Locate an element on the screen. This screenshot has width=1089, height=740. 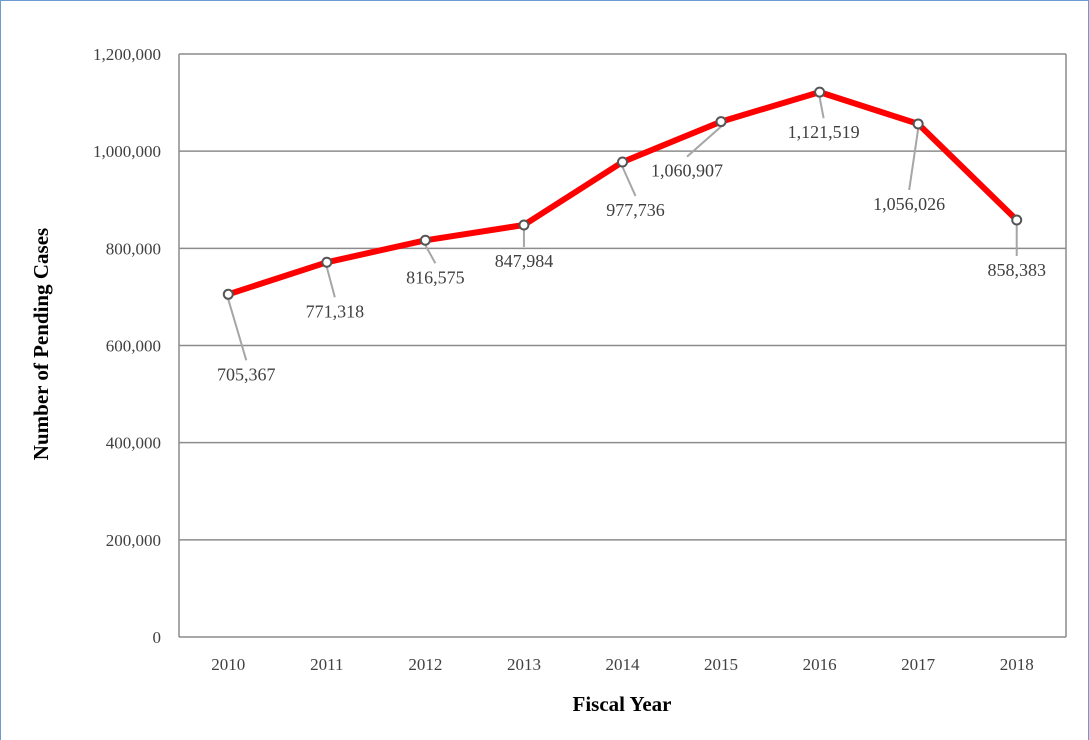
data-label: 977,736 is located at coordinates (635, 210).